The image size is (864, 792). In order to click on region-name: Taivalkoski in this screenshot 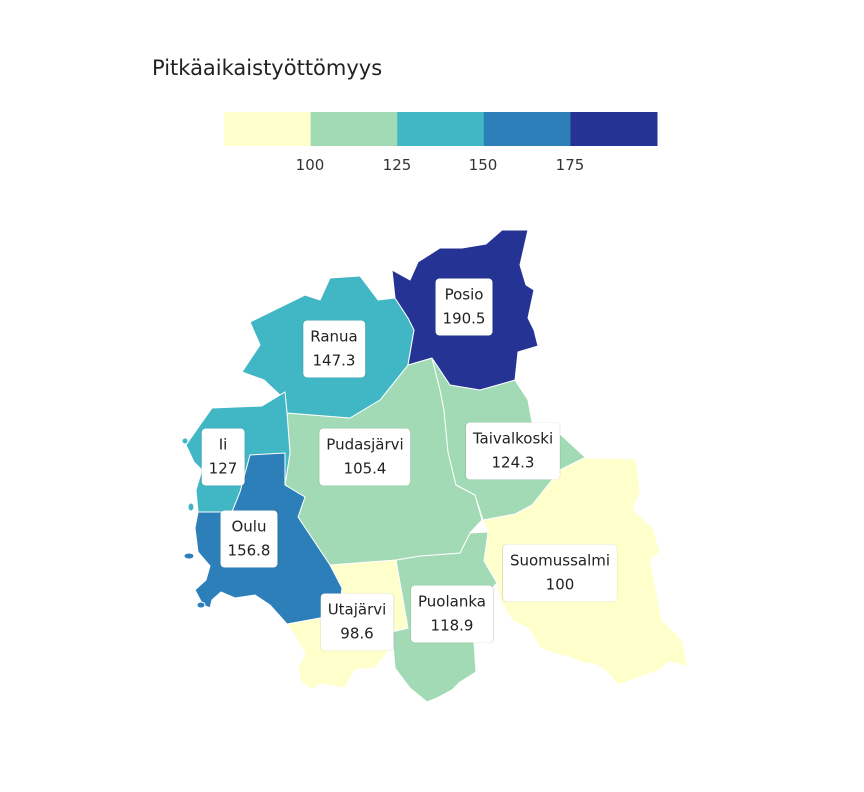, I will do `click(513, 438)`.